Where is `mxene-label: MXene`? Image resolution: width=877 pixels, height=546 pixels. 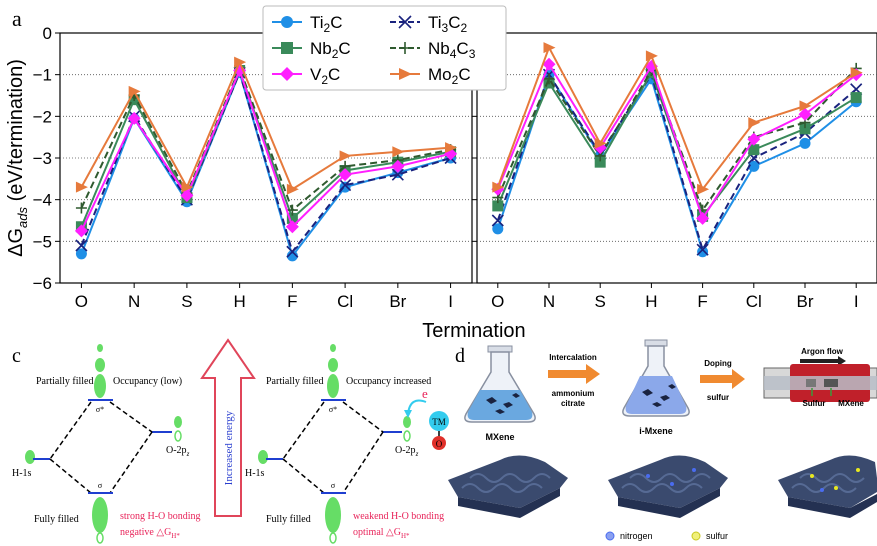 mxene-label: MXene is located at coordinates (499, 437).